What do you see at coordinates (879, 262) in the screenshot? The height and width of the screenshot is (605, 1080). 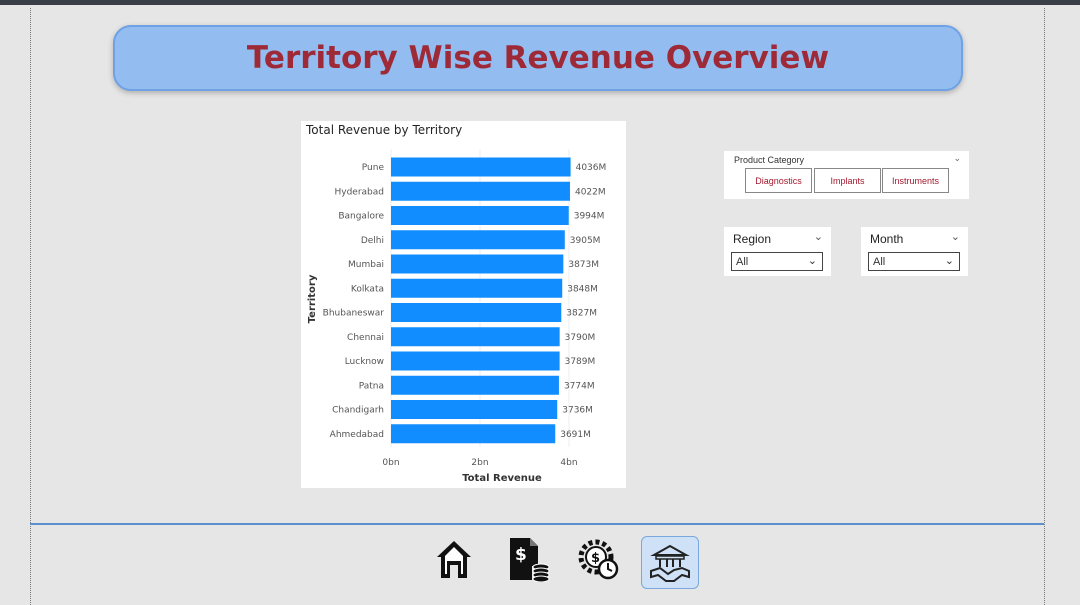 I see `month-dropdown-value: All` at bounding box center [879, 262].